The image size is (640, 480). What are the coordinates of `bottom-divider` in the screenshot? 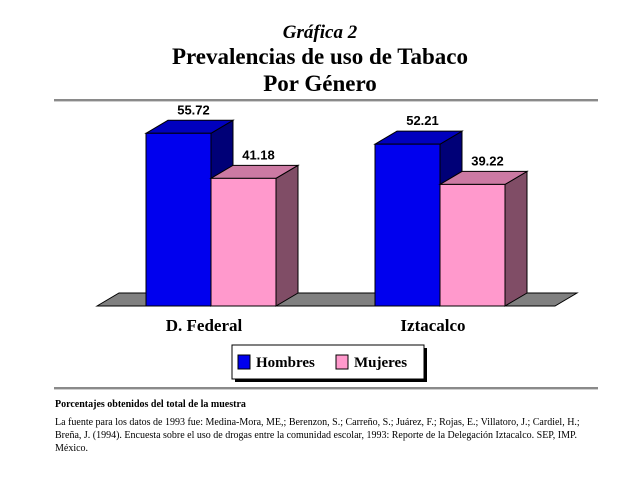 It's located at (326, 388).